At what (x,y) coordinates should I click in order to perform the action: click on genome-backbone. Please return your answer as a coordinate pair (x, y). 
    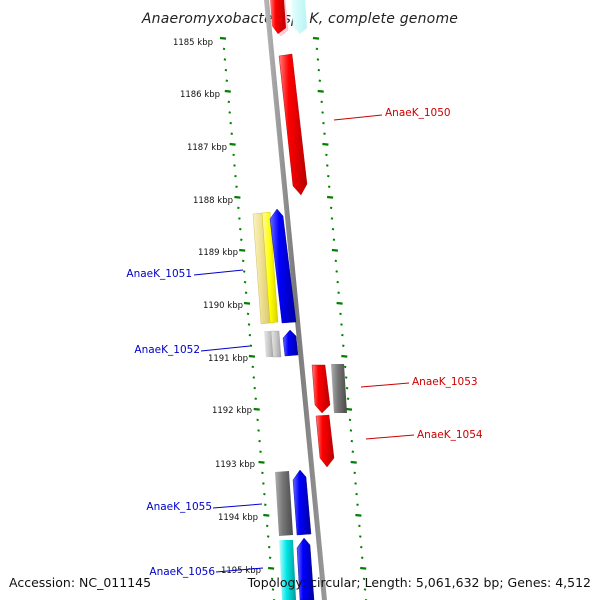
    Looking at the image, I should click on (295, 300).